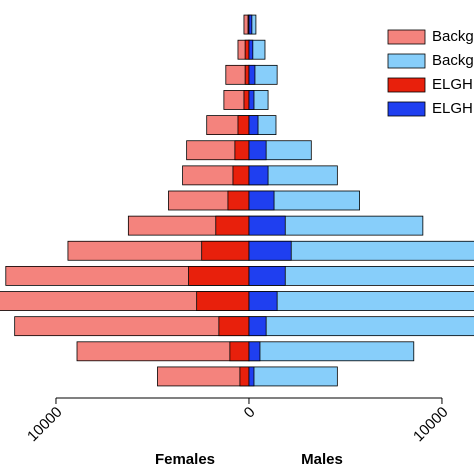  What do you see at coordinates (185, 459) in the screenshot?
I see `x-label-left: Females` at bounding box center [185, 459].